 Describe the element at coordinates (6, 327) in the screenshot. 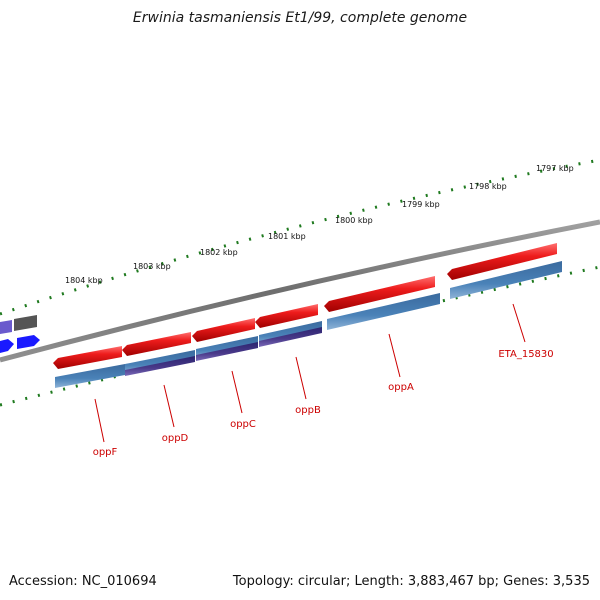

I see `gene-partial-purple` at that location.